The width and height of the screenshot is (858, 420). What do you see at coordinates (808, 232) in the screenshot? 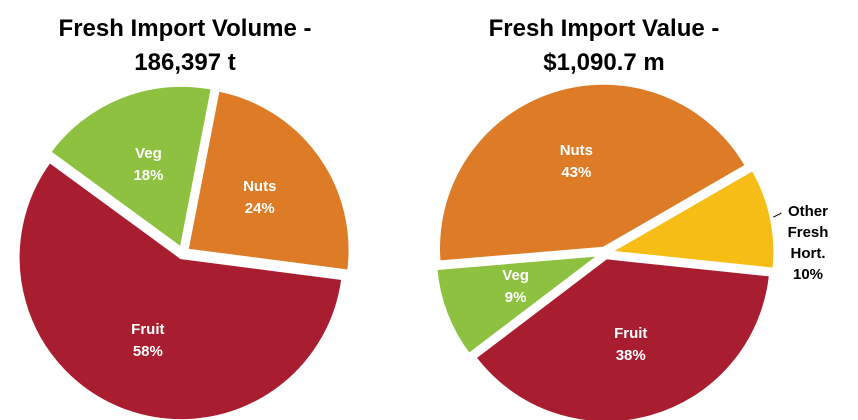
I see `slice-category: Other Fresh Hort.` at bounding box center [808, 232].